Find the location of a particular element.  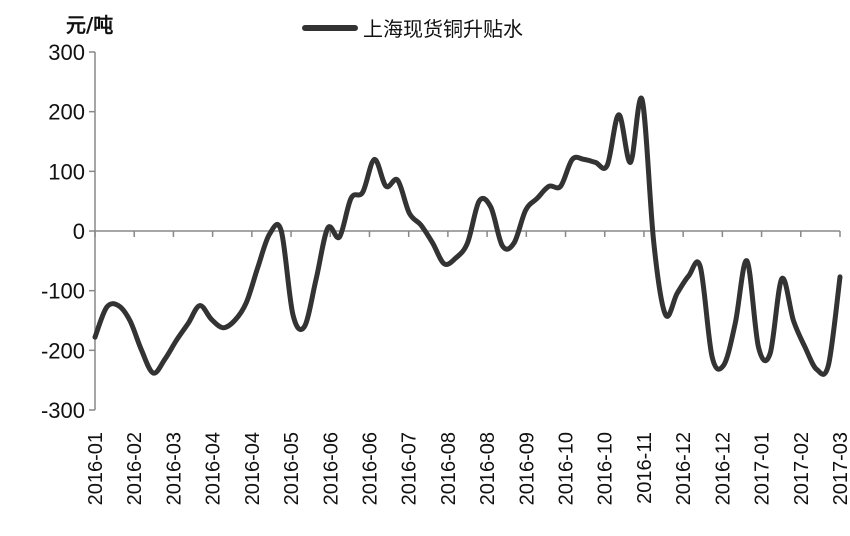

legend: 上海现货铜升贴水 is located at coordinates (412, 29).